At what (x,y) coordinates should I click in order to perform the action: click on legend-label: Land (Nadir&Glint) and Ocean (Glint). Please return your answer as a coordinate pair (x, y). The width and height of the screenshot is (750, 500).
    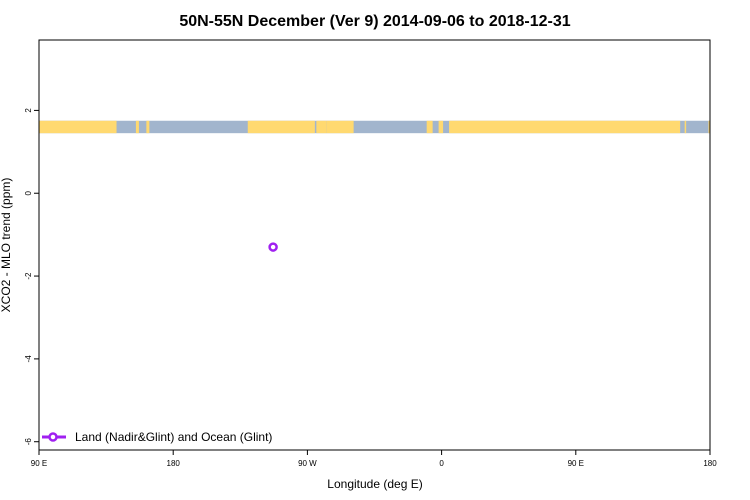
    Looking at the image, I should click on (173, 437).